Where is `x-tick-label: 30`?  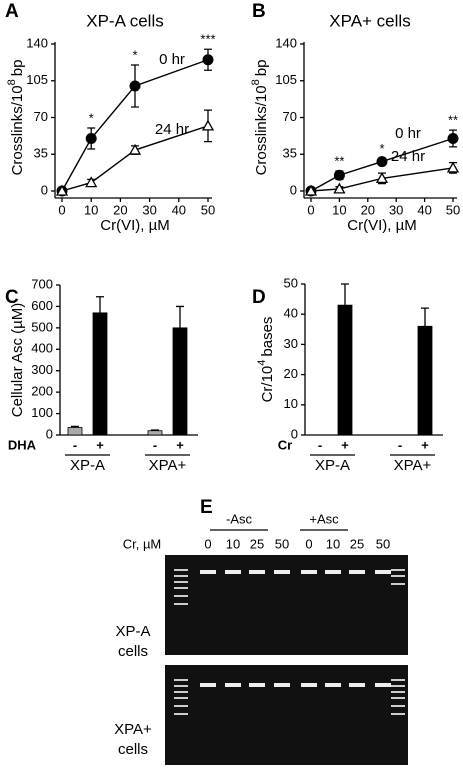 x-tick-label: 30 is located at coordinates (149, 209).